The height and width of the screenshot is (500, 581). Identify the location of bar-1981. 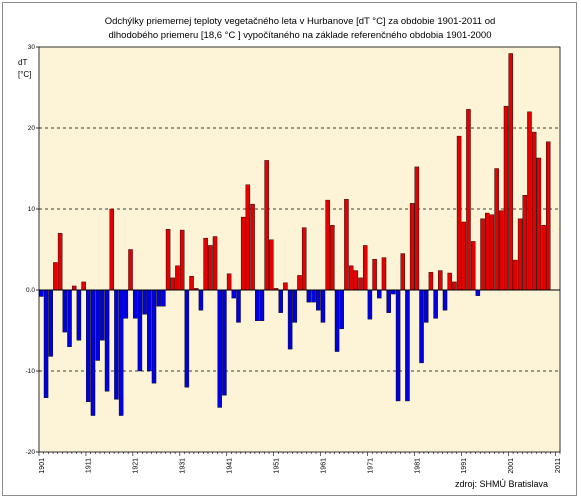
(417, 228).